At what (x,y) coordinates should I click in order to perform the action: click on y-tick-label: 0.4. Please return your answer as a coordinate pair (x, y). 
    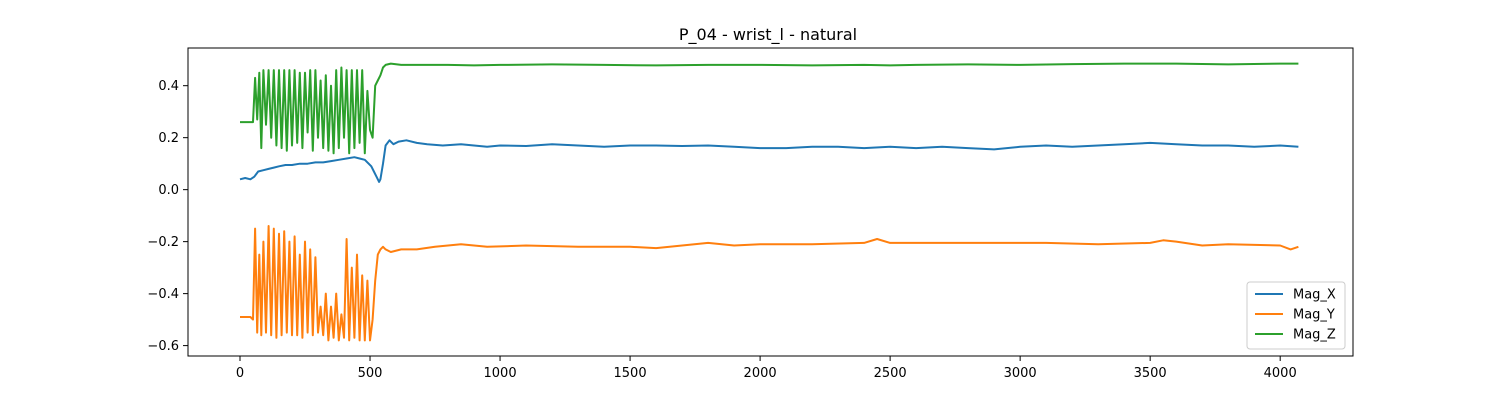
    Looking at the image, I should click on (168, 86).